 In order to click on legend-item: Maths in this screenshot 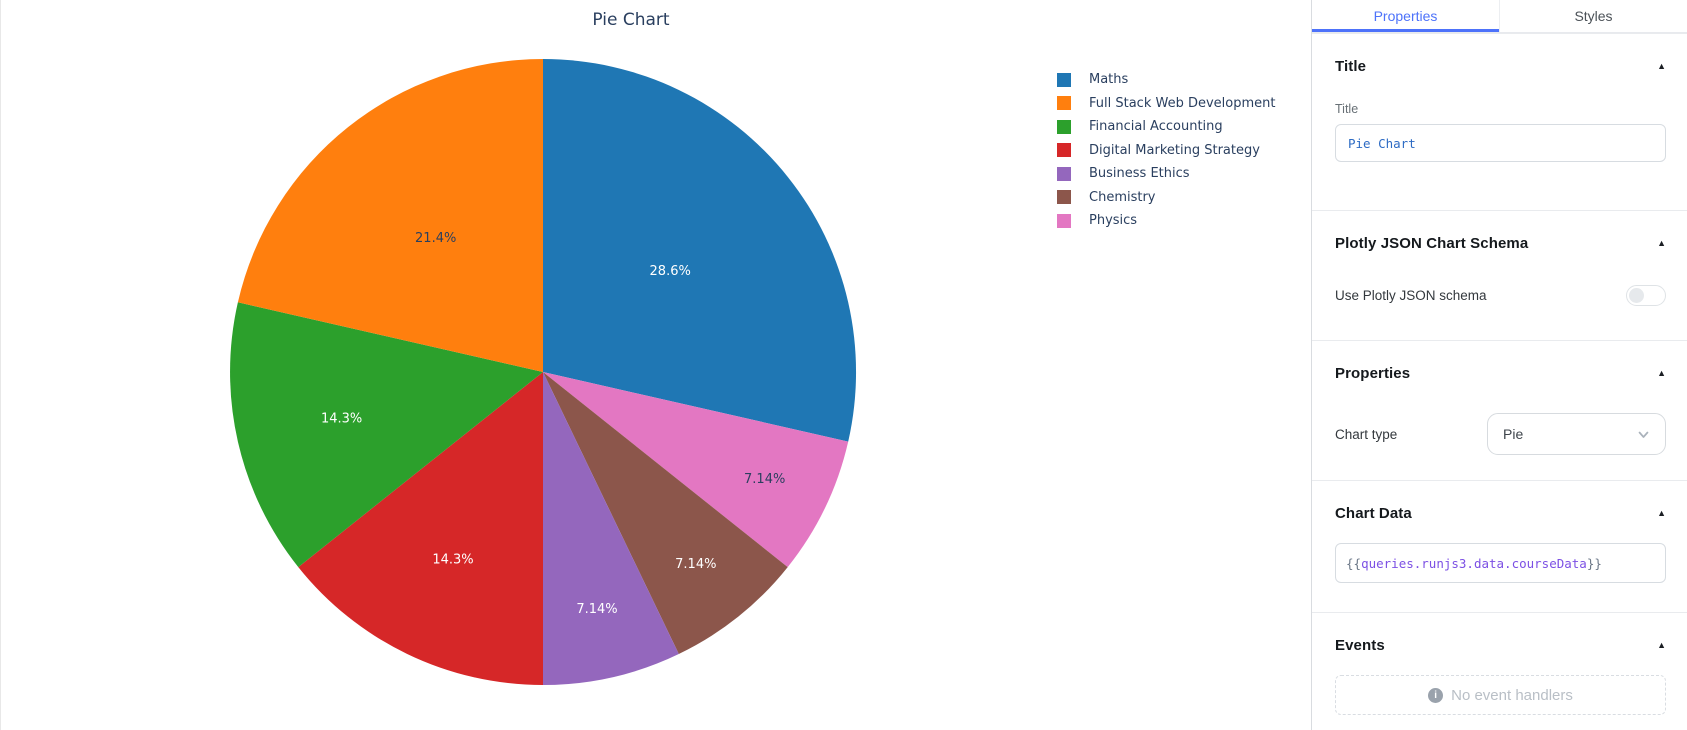, I will do `click(1166, 80)`.